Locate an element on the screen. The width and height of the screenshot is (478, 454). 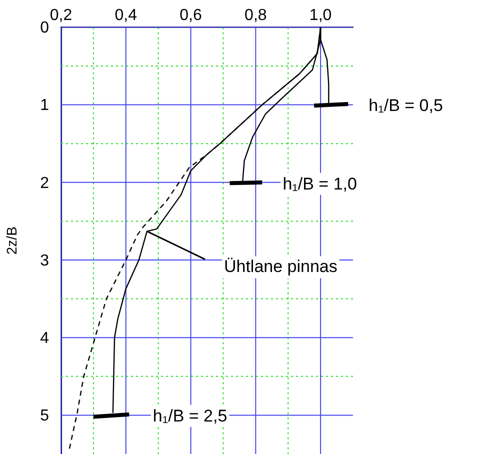
x-tick-label: 0,8 is located at coordinates (255, 15).